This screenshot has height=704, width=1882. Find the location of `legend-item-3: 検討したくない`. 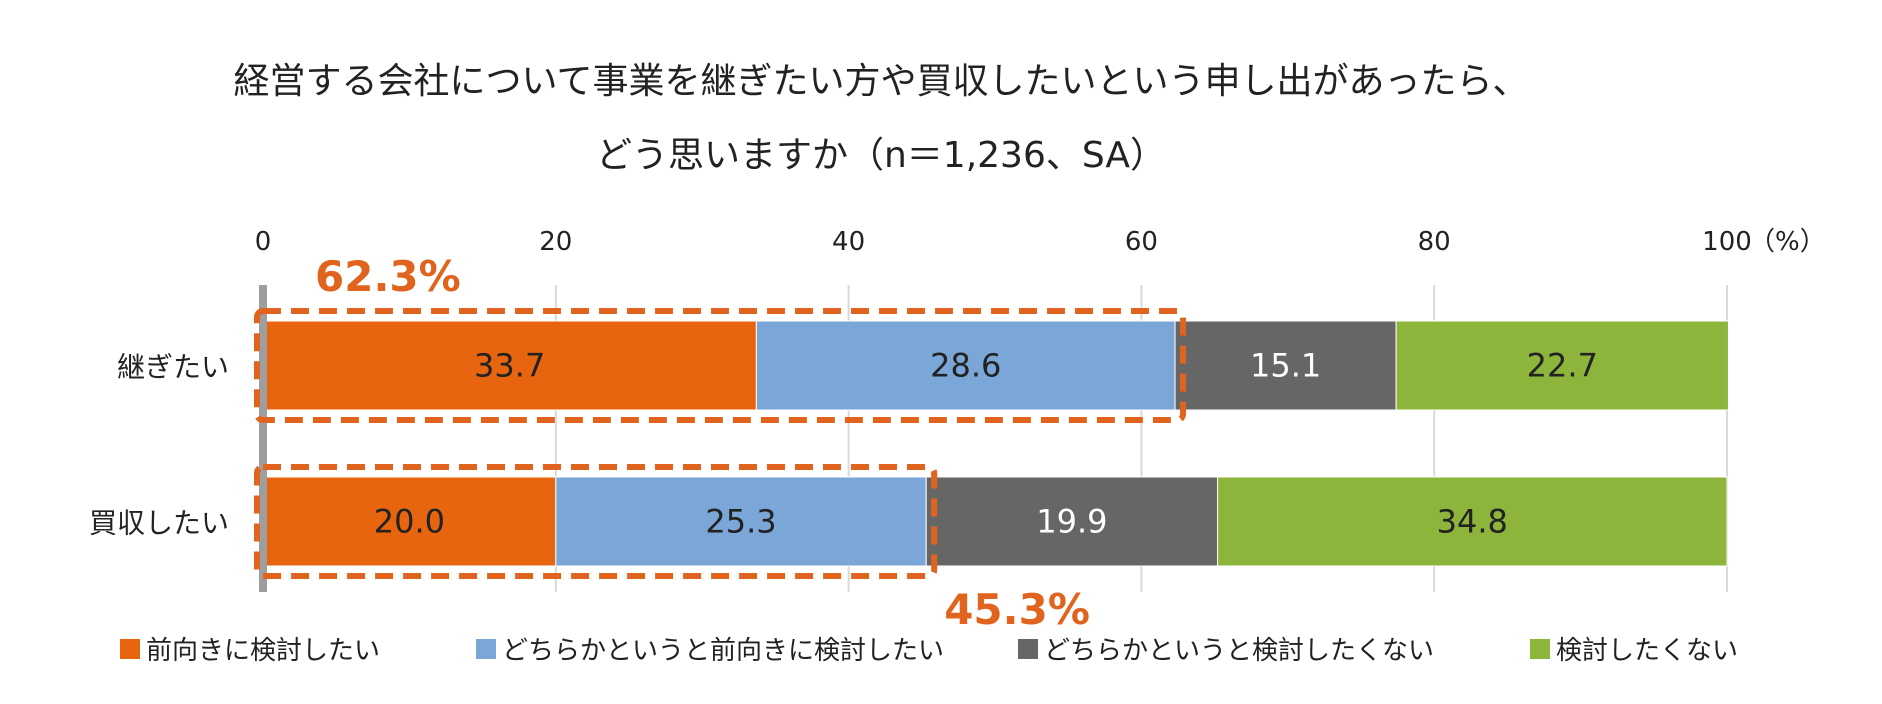

legend-item-3: 検討したくない is located at coordinates (1634, 648).